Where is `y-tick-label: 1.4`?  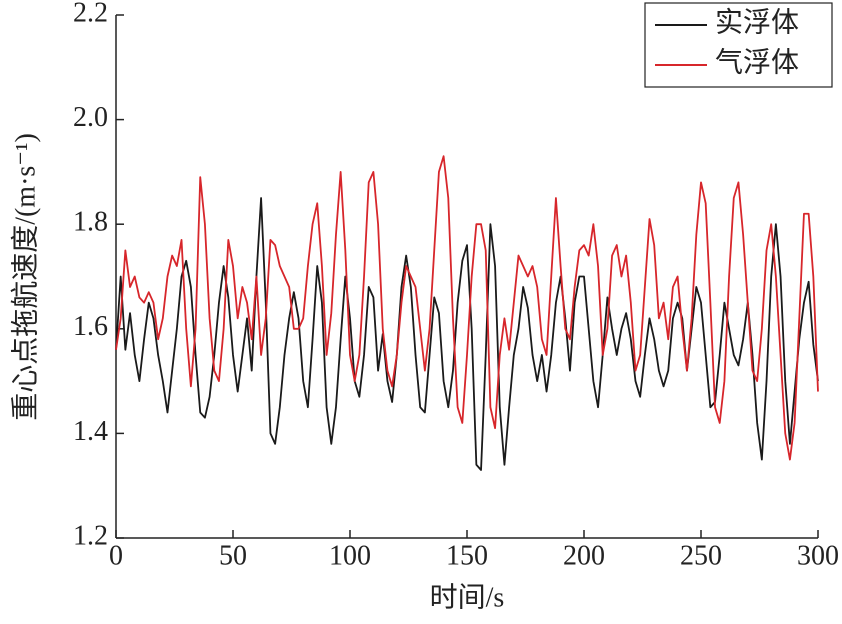 y-tick-label: 1.4 is located at coordinates (90, 431).